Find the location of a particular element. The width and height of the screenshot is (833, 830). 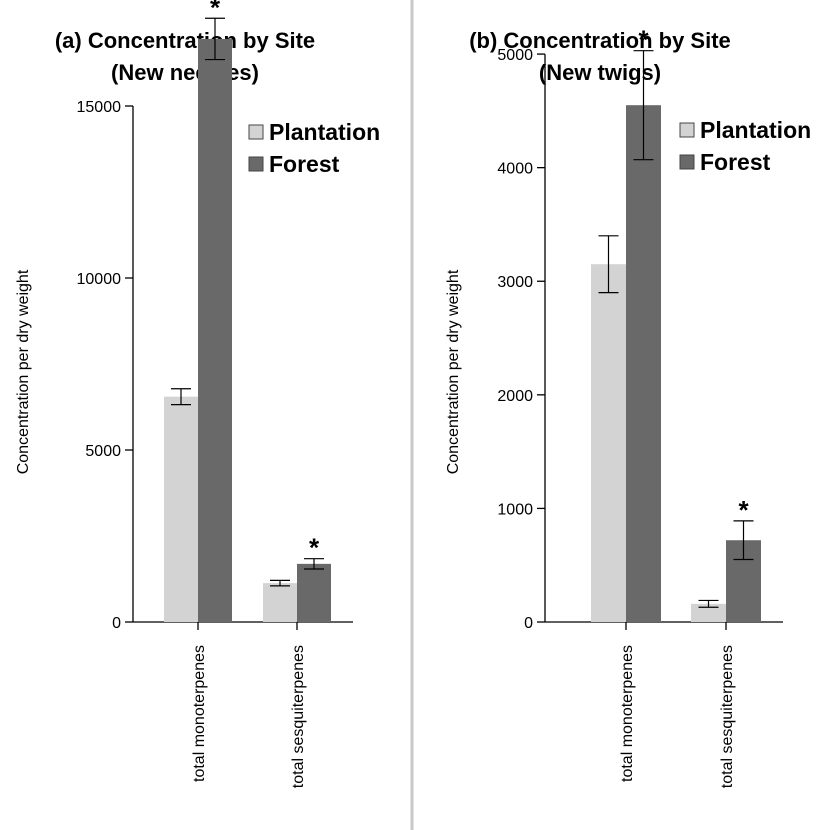

y-tick-label: 4000 is located at coordinates (515, 169).